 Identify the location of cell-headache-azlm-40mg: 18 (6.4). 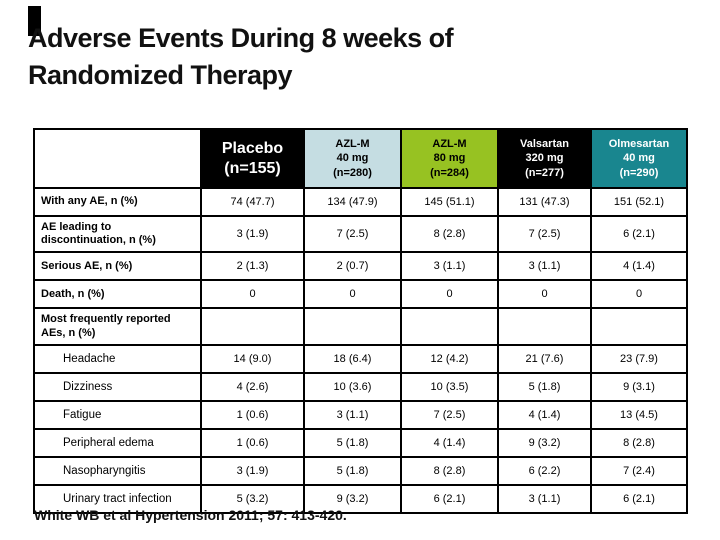
(352, 358).